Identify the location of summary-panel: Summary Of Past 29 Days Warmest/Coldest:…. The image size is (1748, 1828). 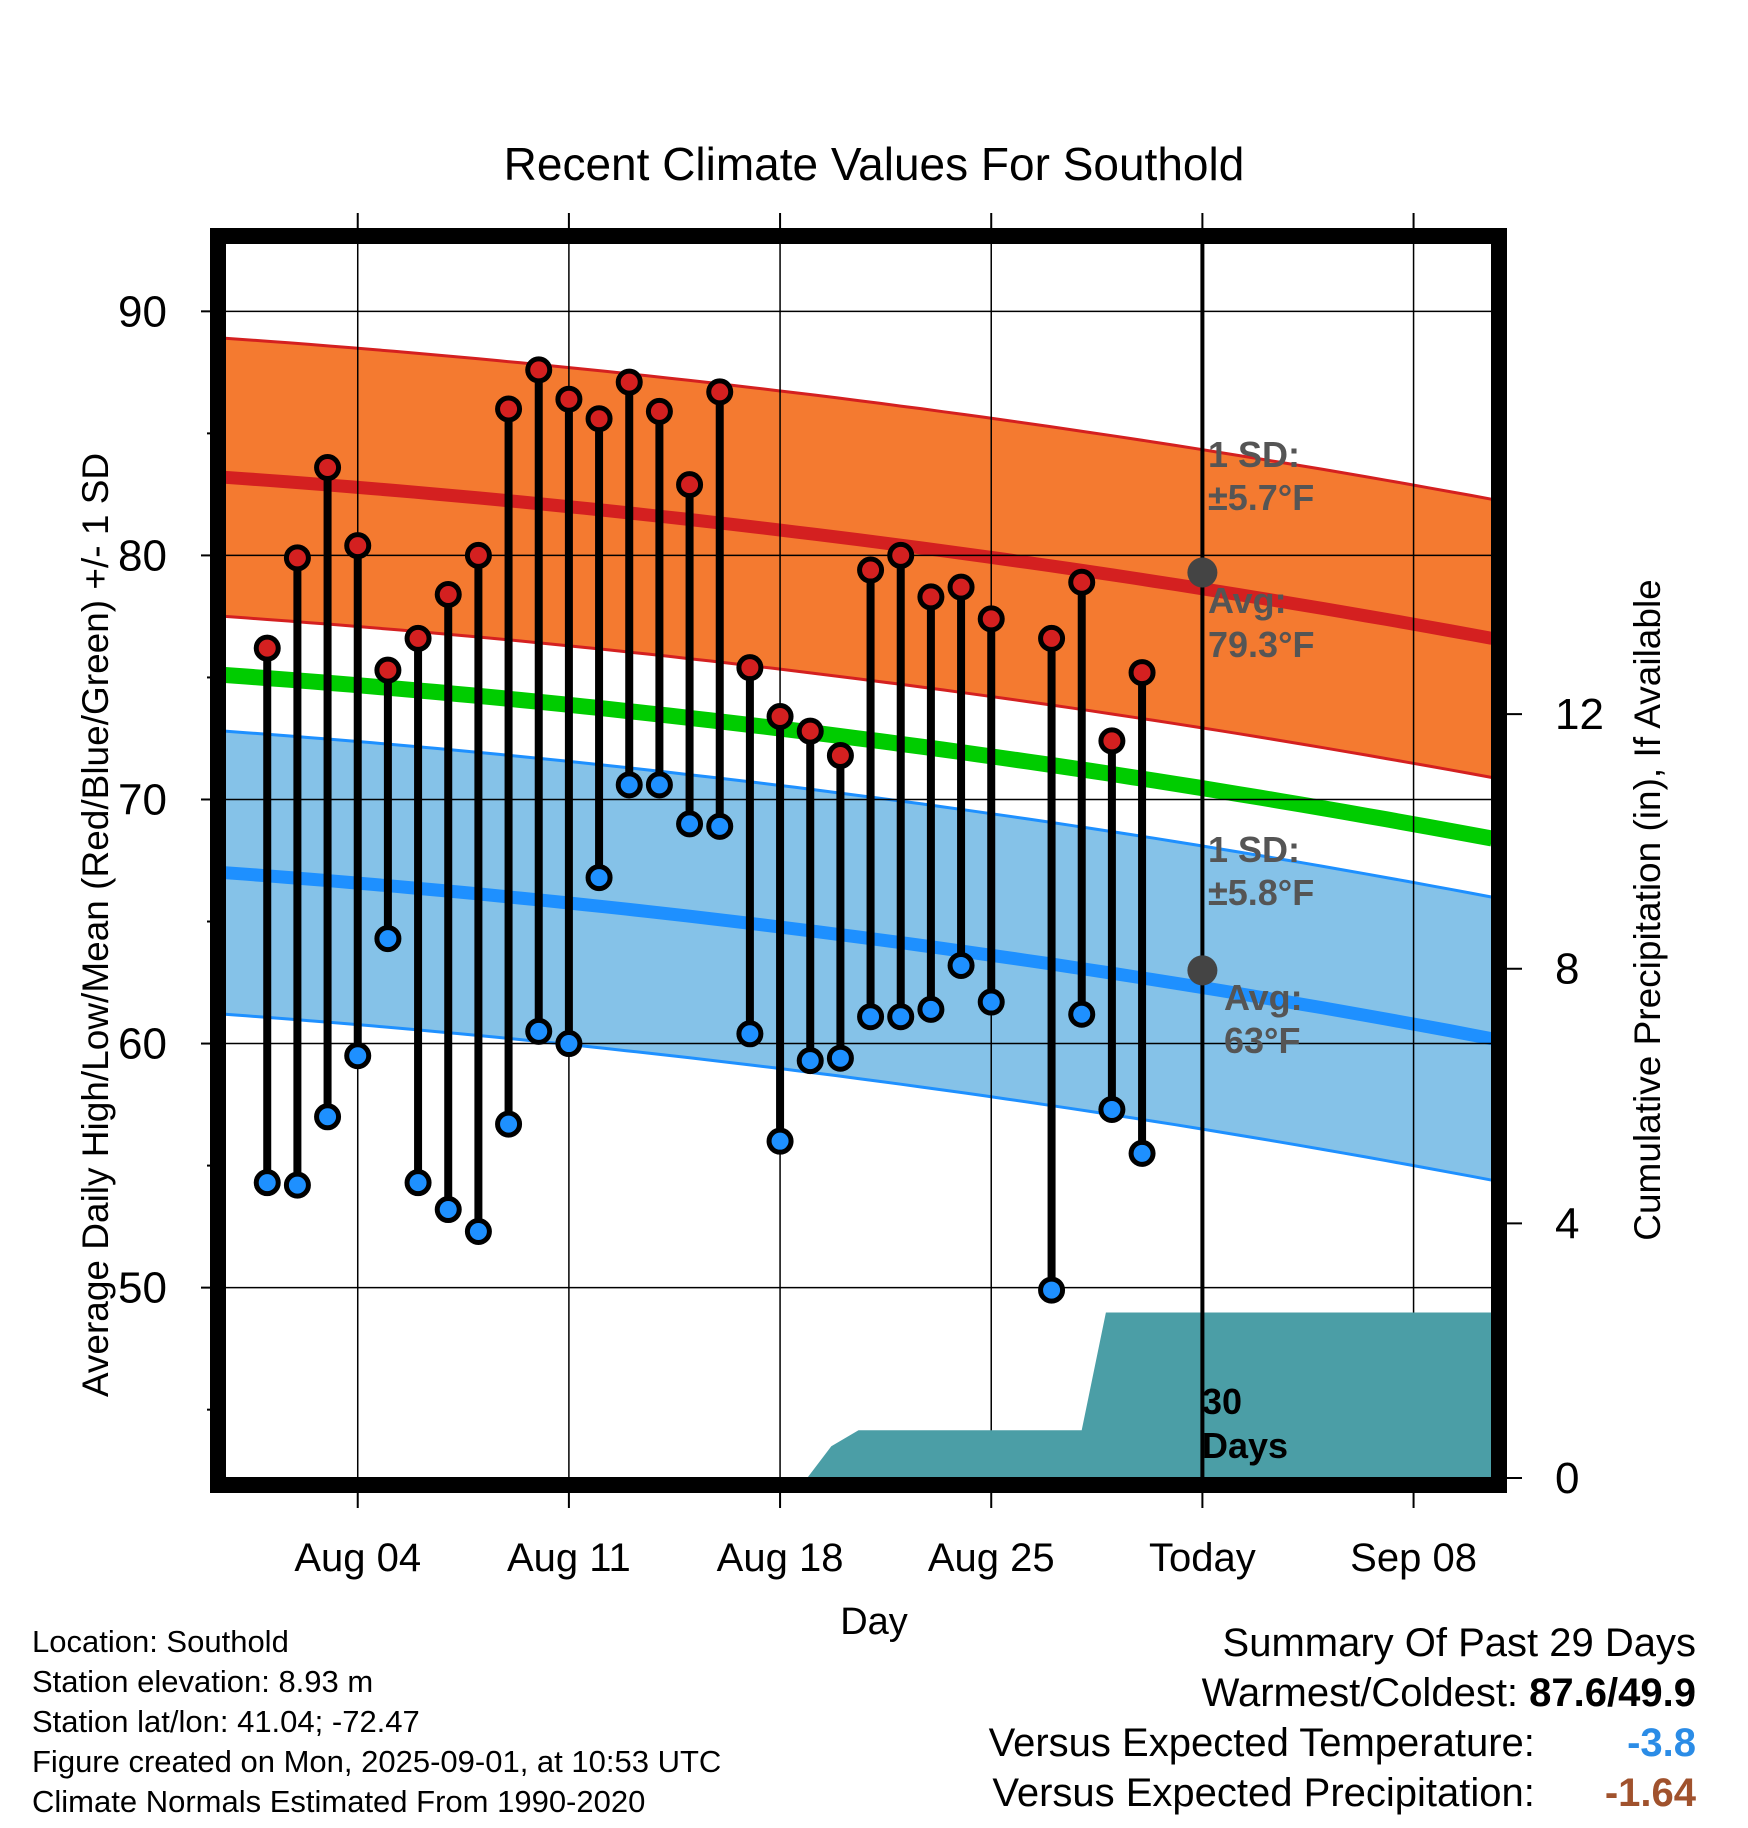
(1342, 1718).